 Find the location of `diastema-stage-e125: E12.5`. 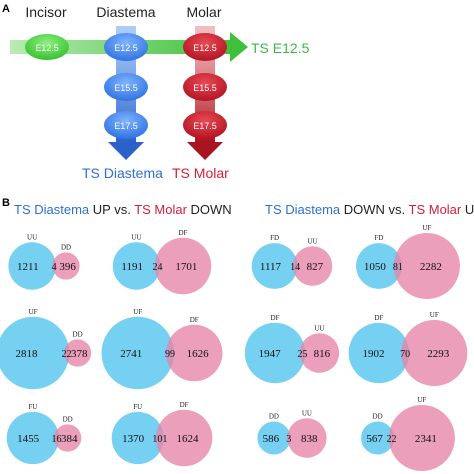

diastema-stage-e125: E12.5 is located at coordinates (126, 47).